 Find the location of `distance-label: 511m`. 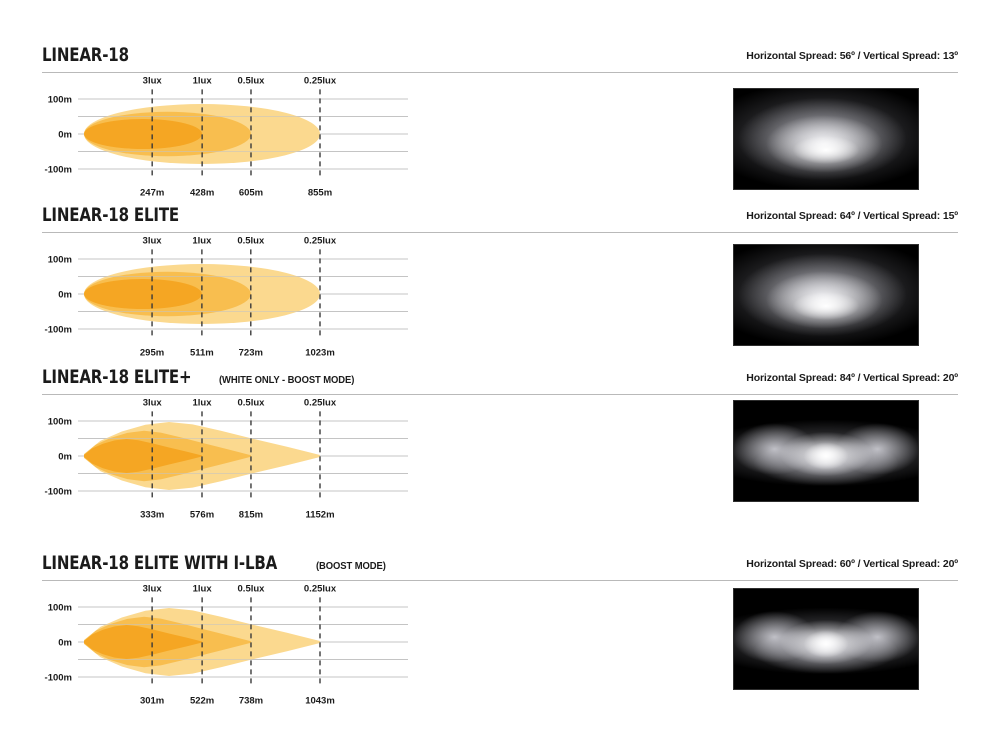

distance-label: 511m is located at coordinates (202, 352).